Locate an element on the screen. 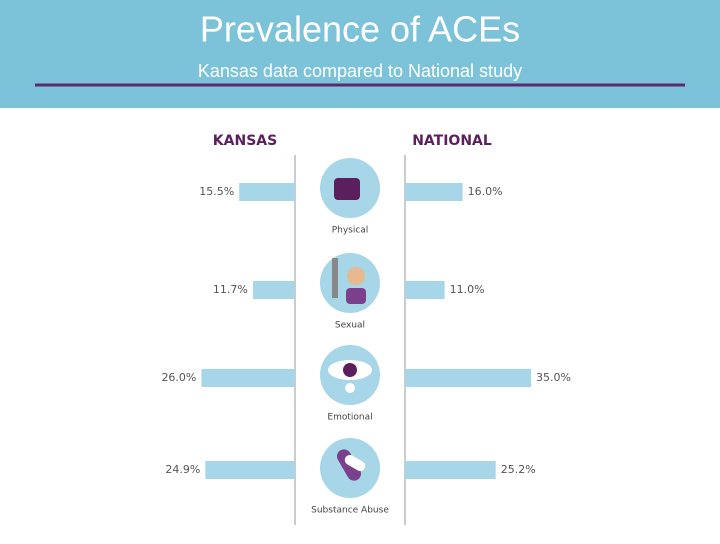 This screenshot has width=720, height=544. value-label: 25.2% is located at coordinates (518, 469).